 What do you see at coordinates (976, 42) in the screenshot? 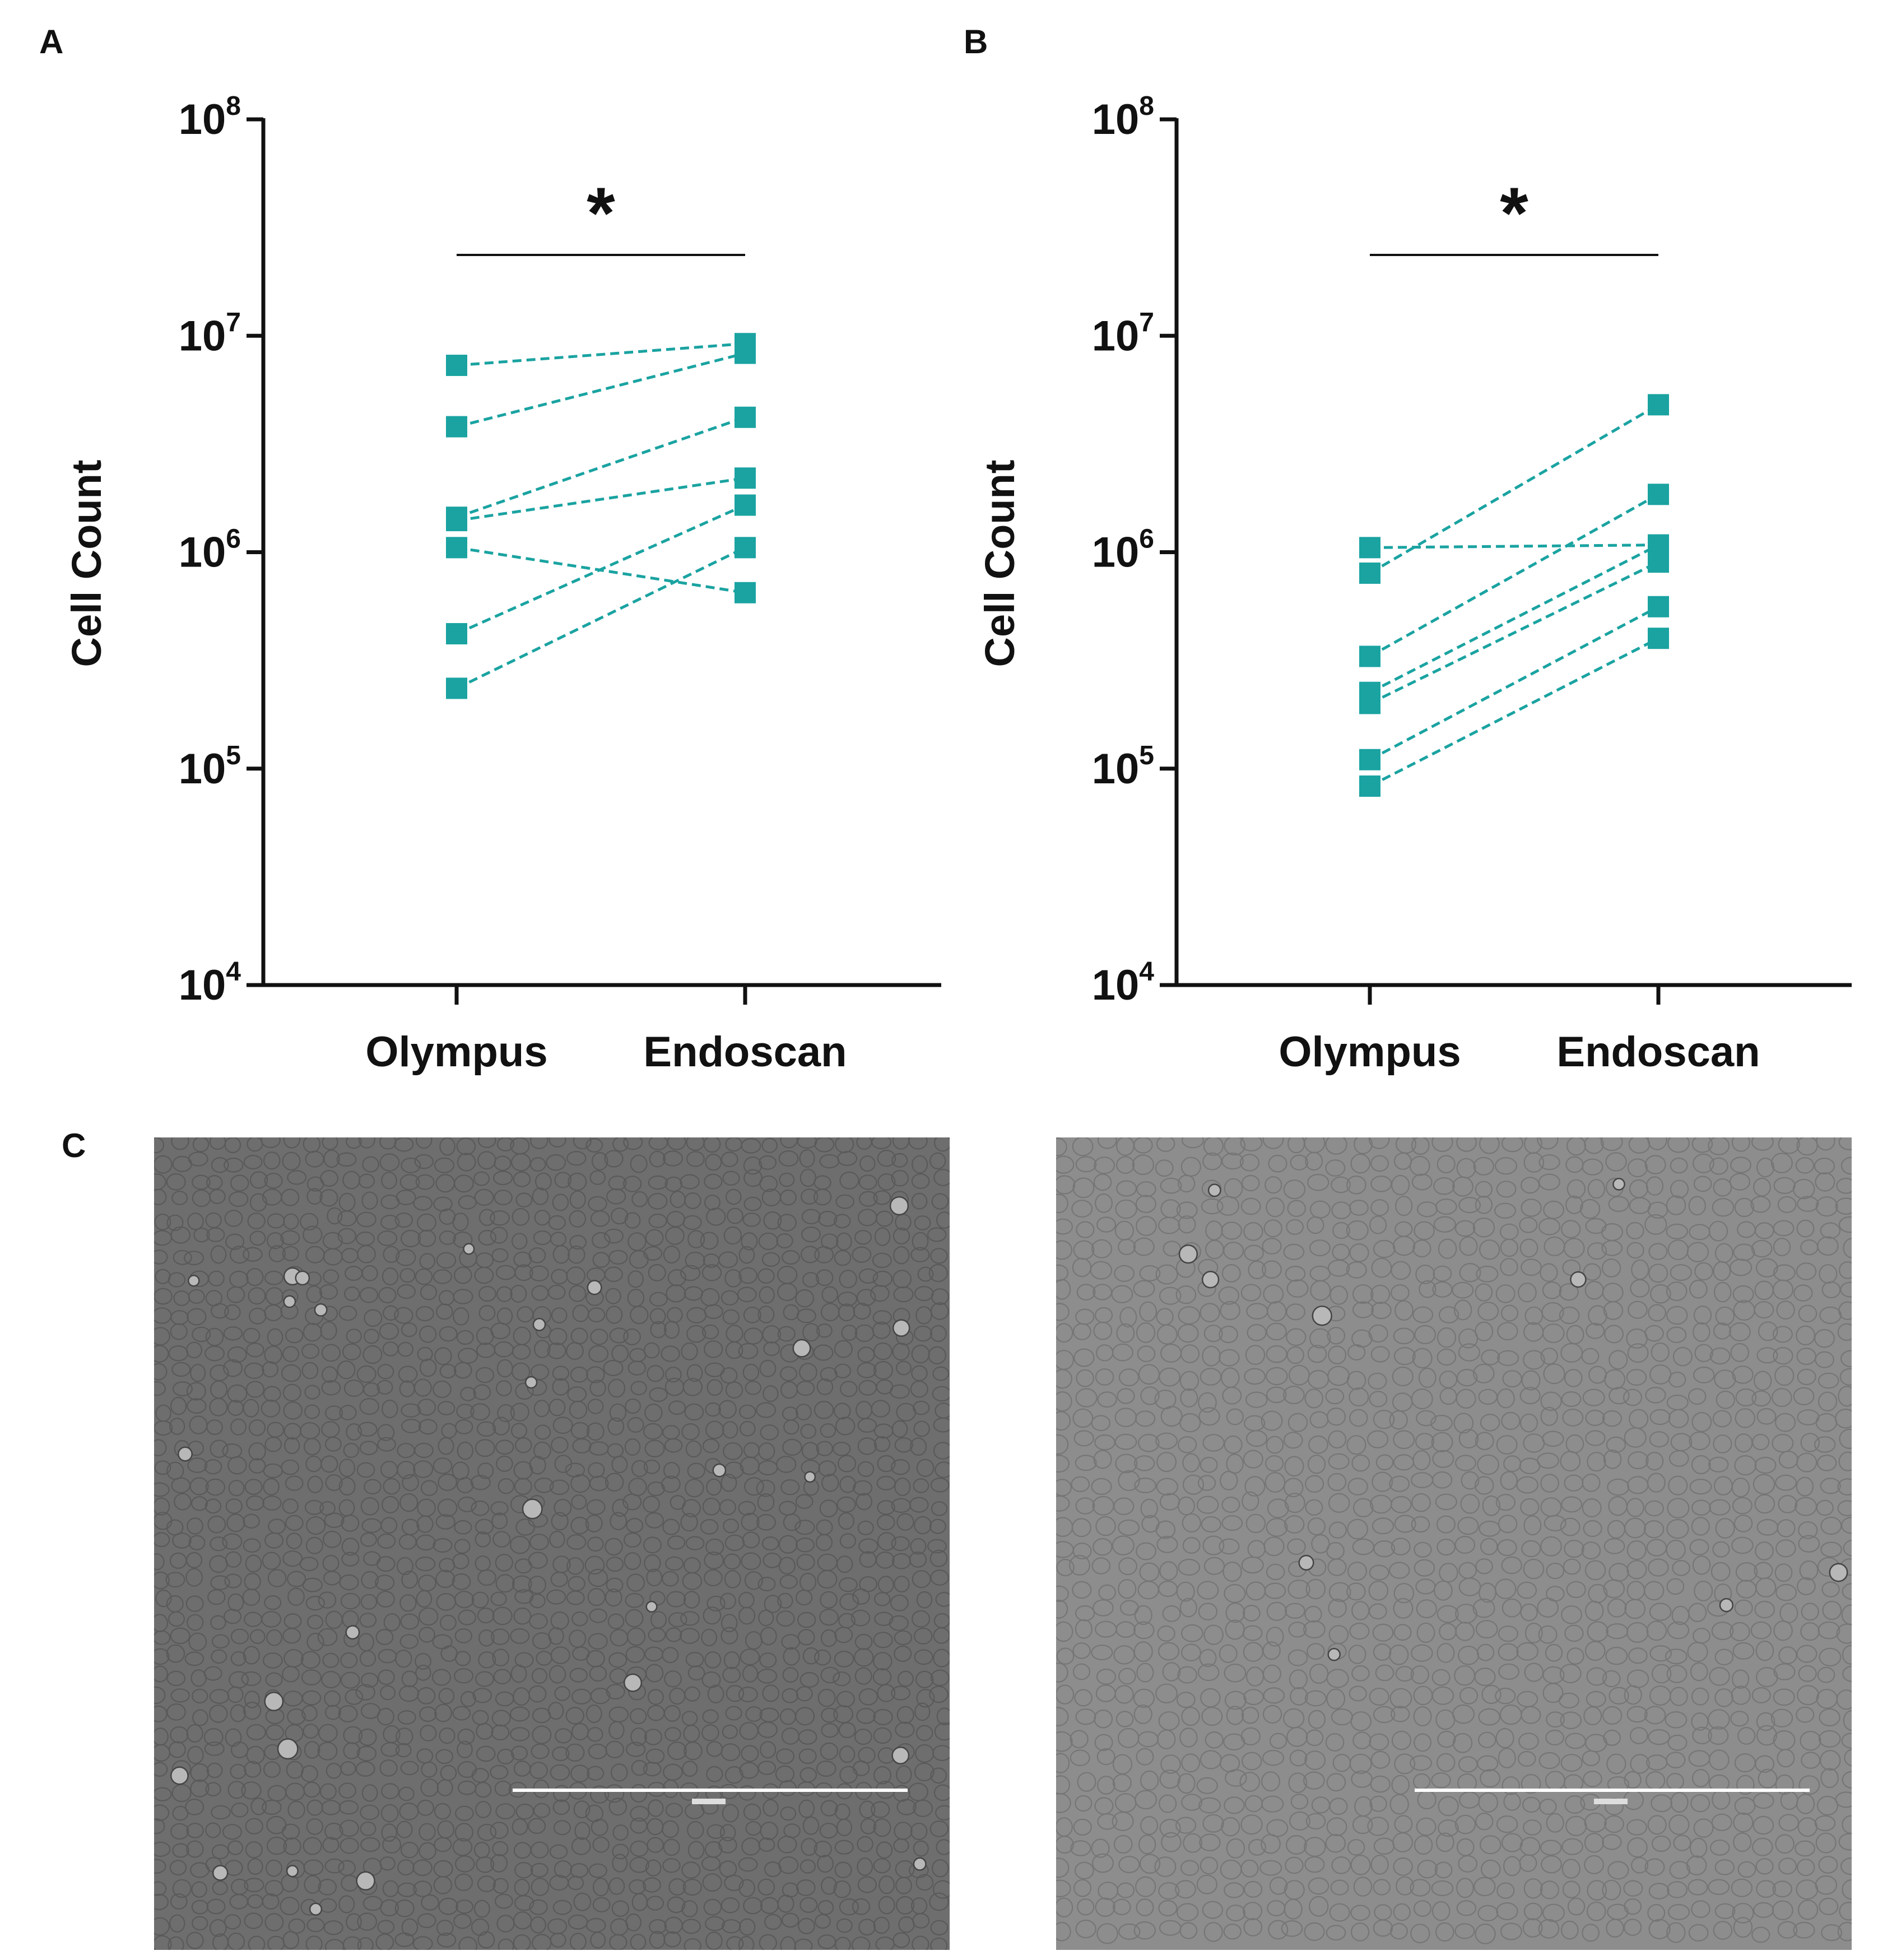
I see `panel-label-b: B` at bounding box center [976, 42].